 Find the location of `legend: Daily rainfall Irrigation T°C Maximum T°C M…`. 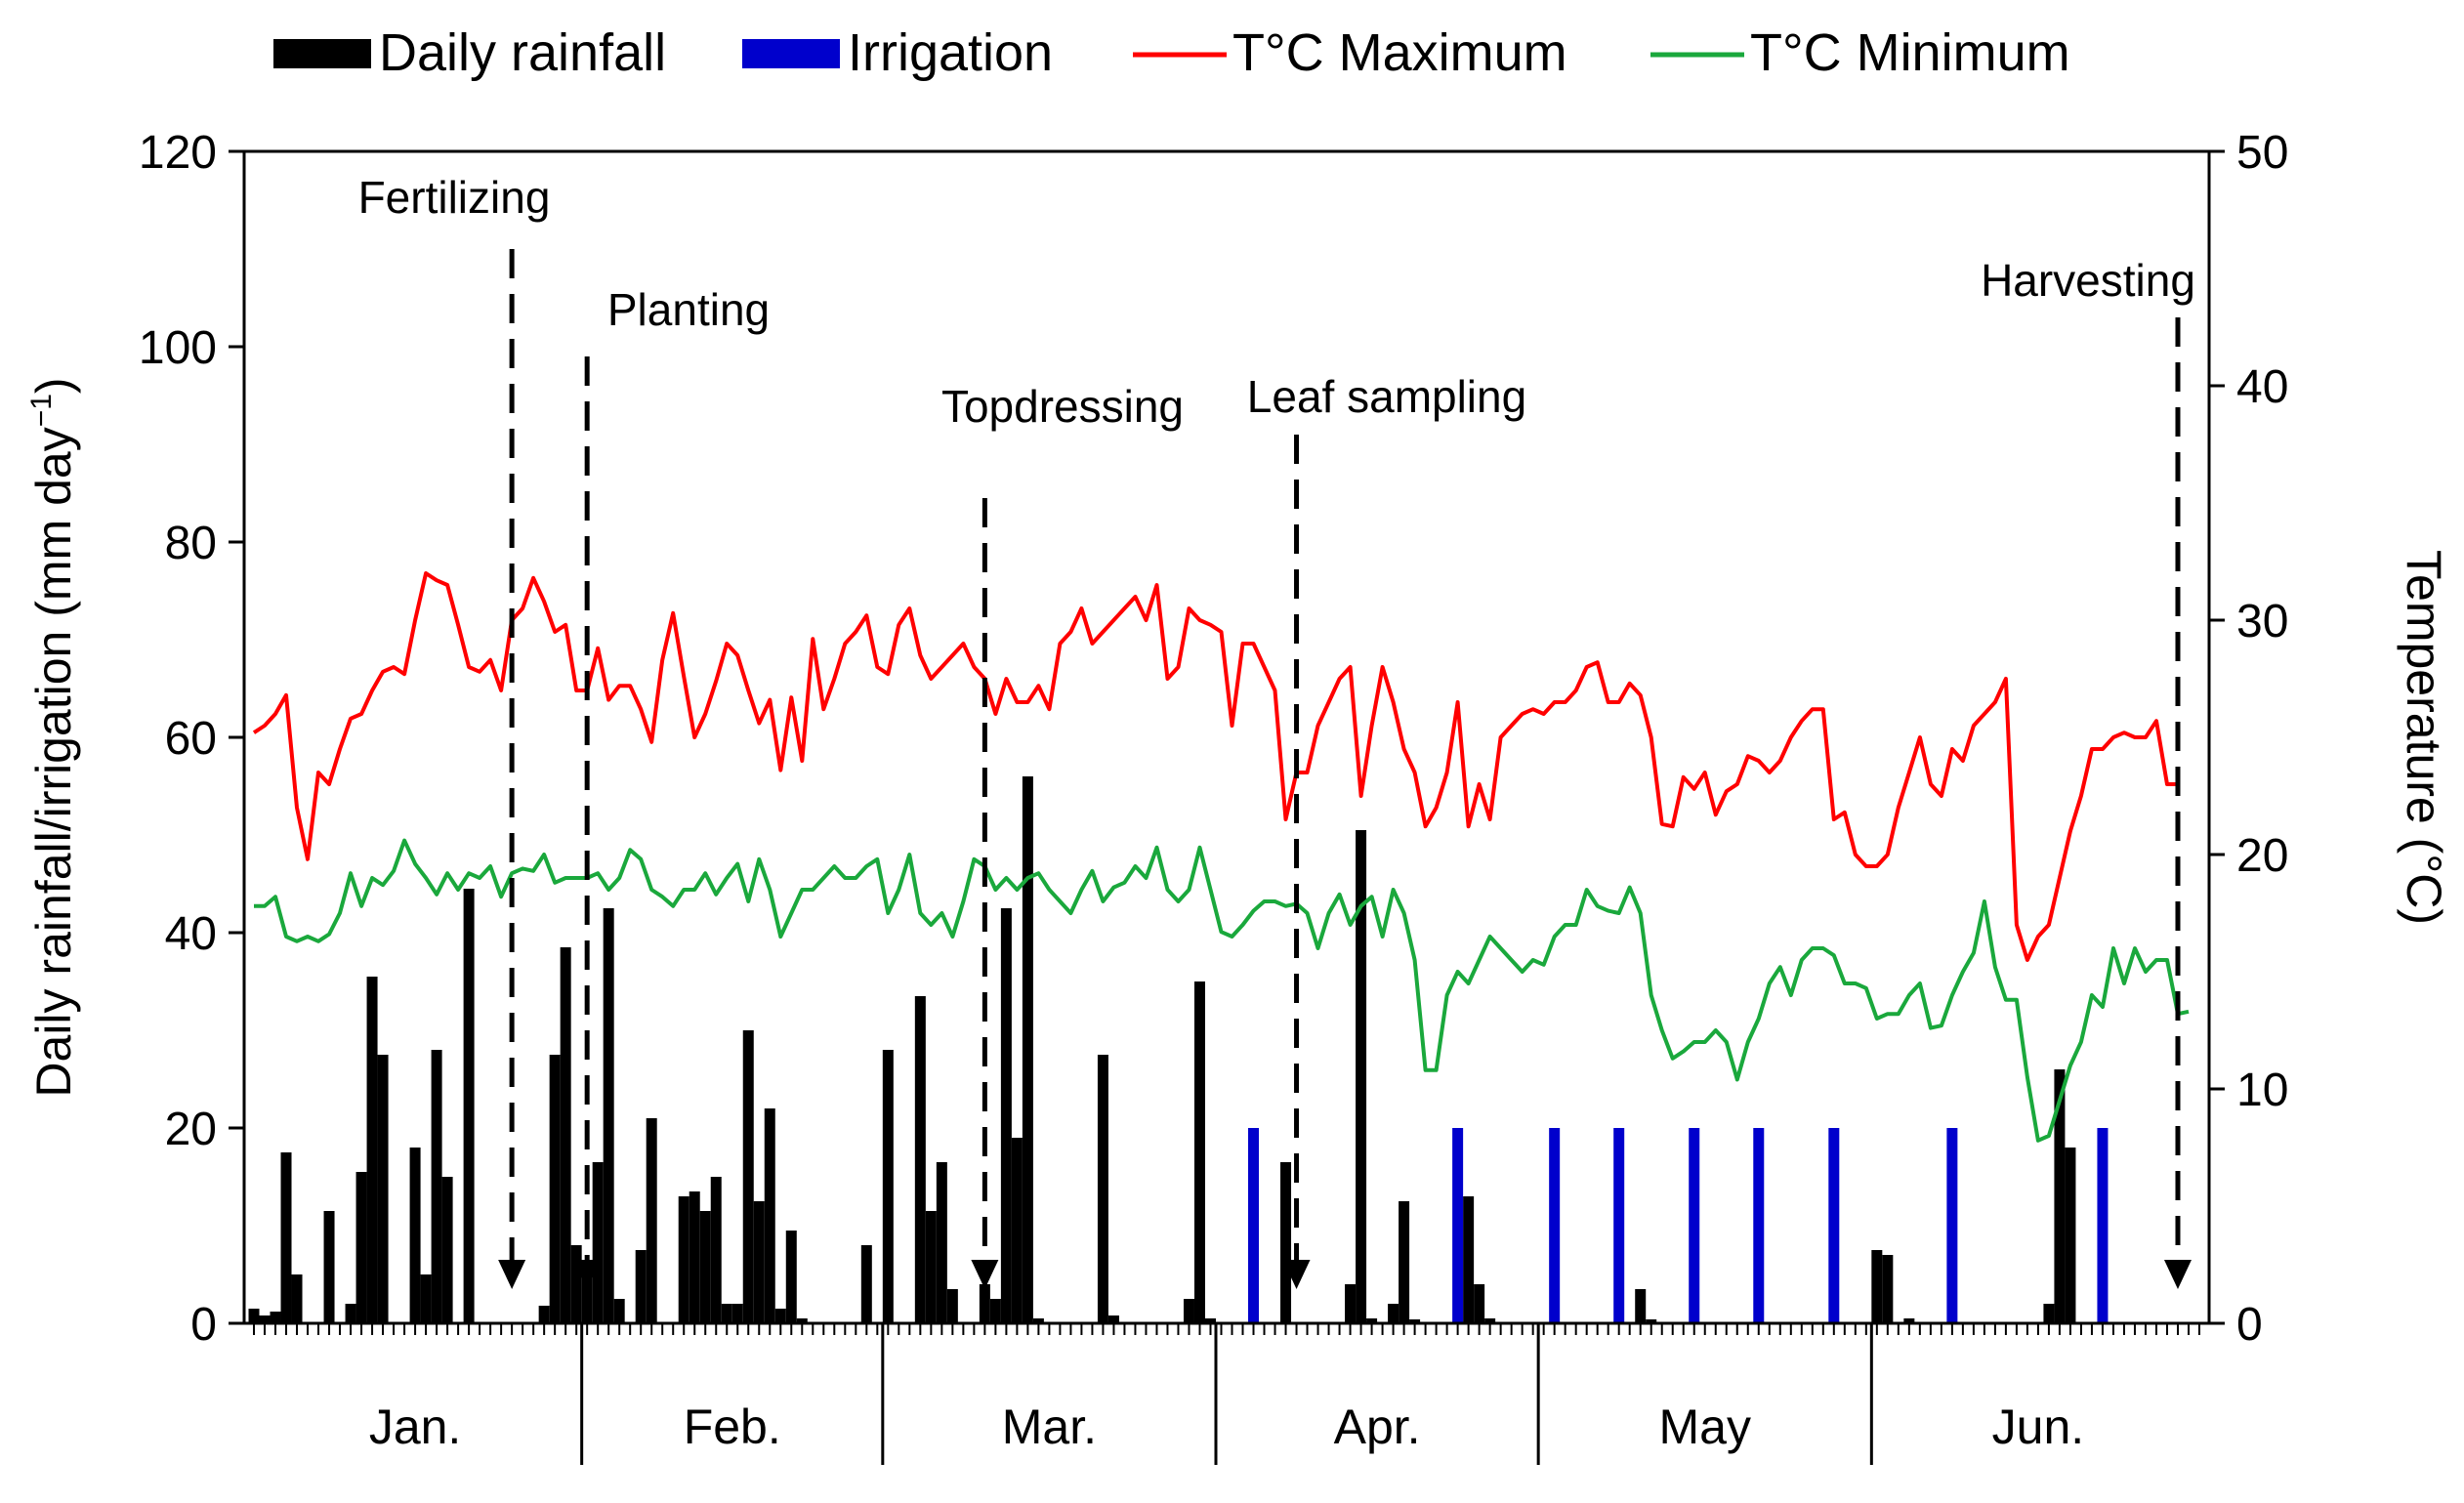

legend: Daily rainfall Irrigation T°C Maximum T°C M… is located at coordinates (1172, 52).